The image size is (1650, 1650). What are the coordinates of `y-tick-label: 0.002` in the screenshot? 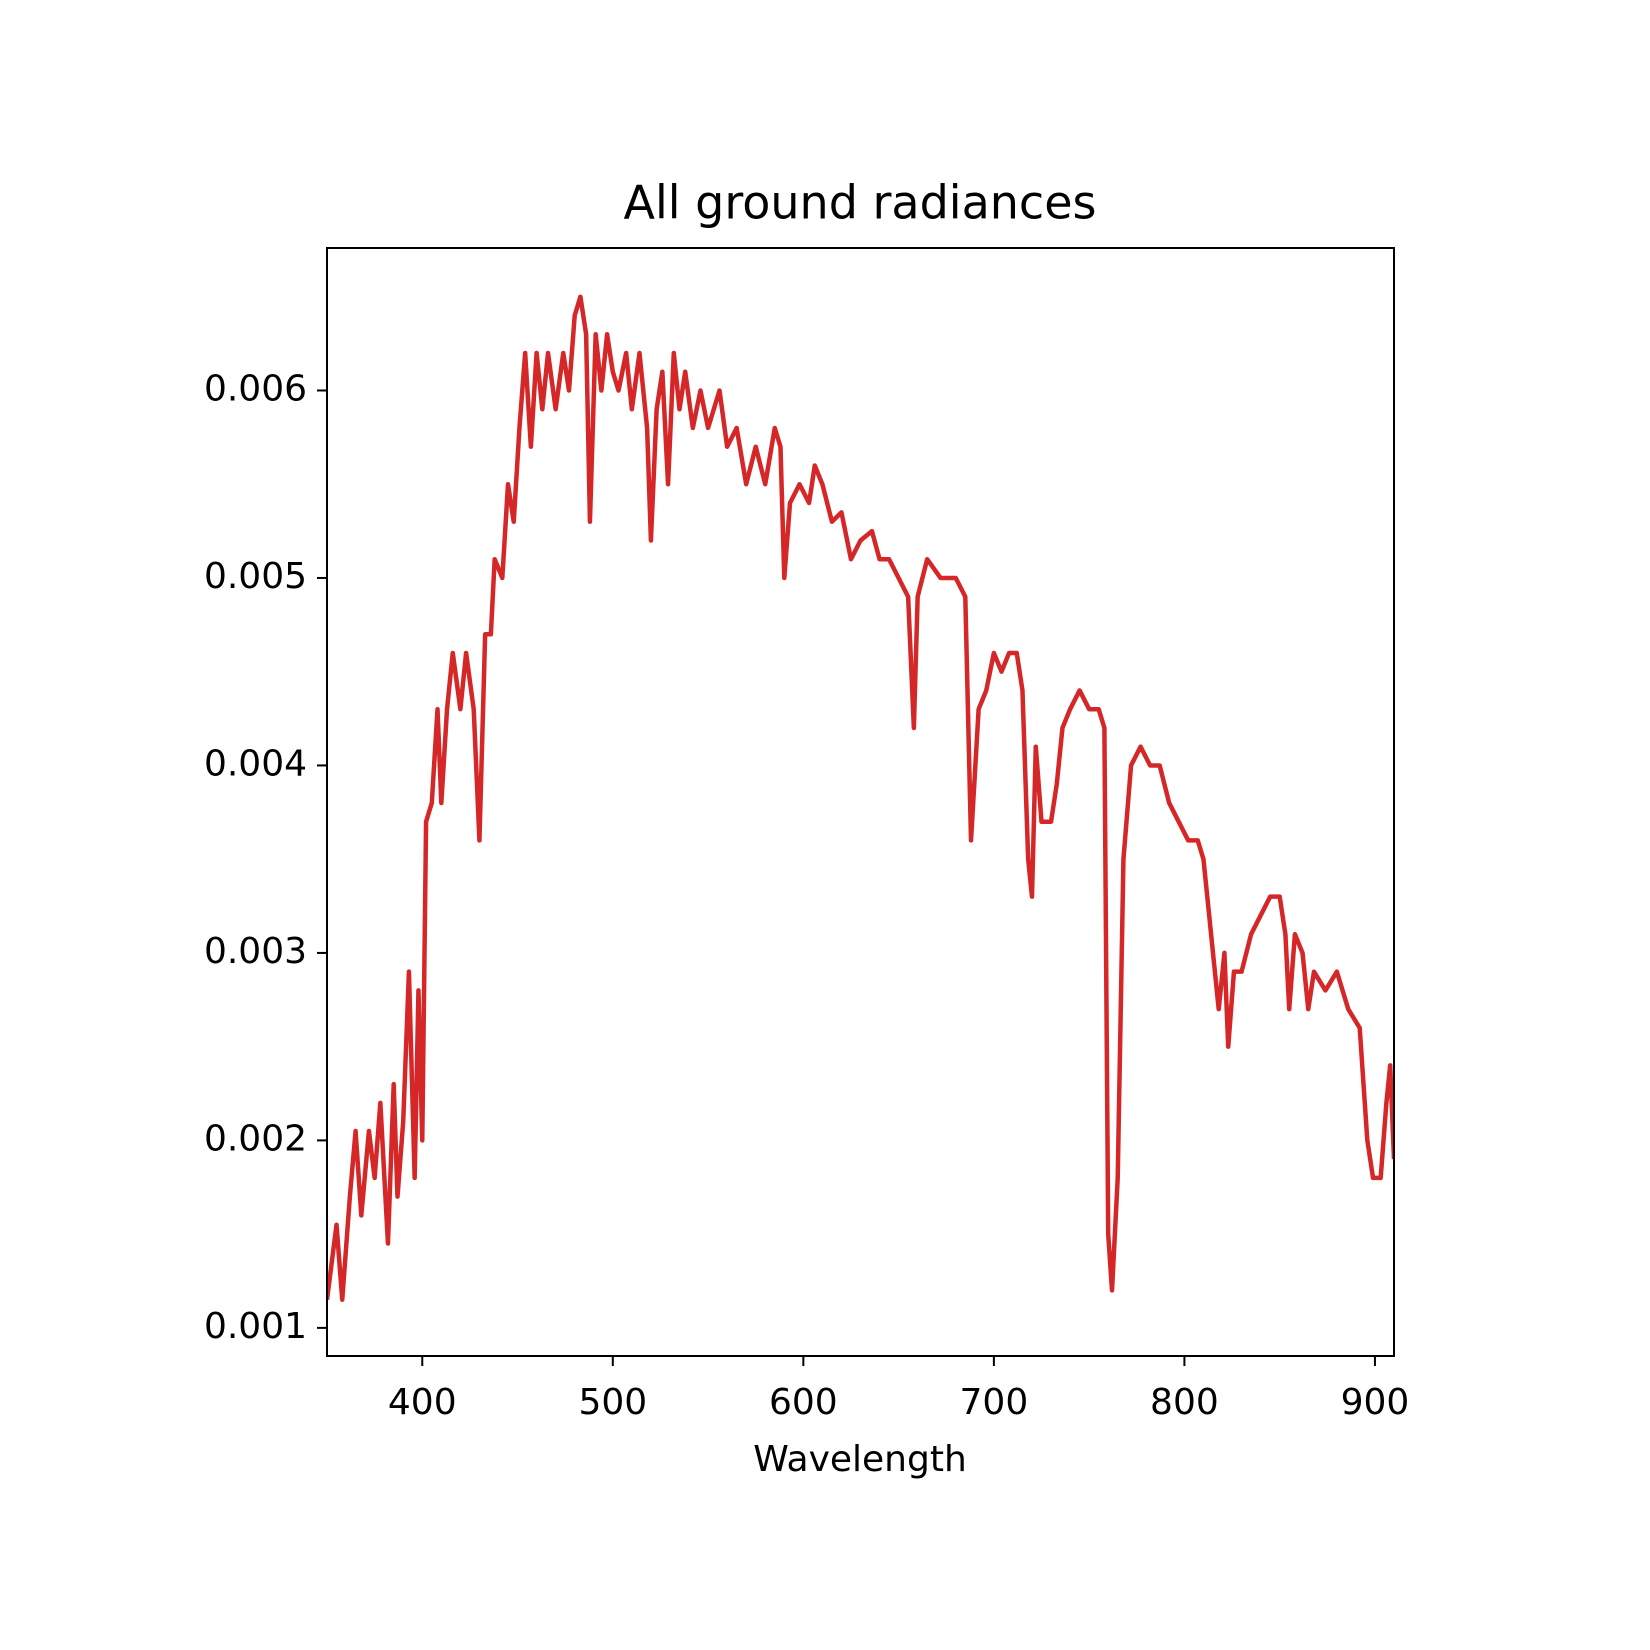 It's located at (255, 1138).